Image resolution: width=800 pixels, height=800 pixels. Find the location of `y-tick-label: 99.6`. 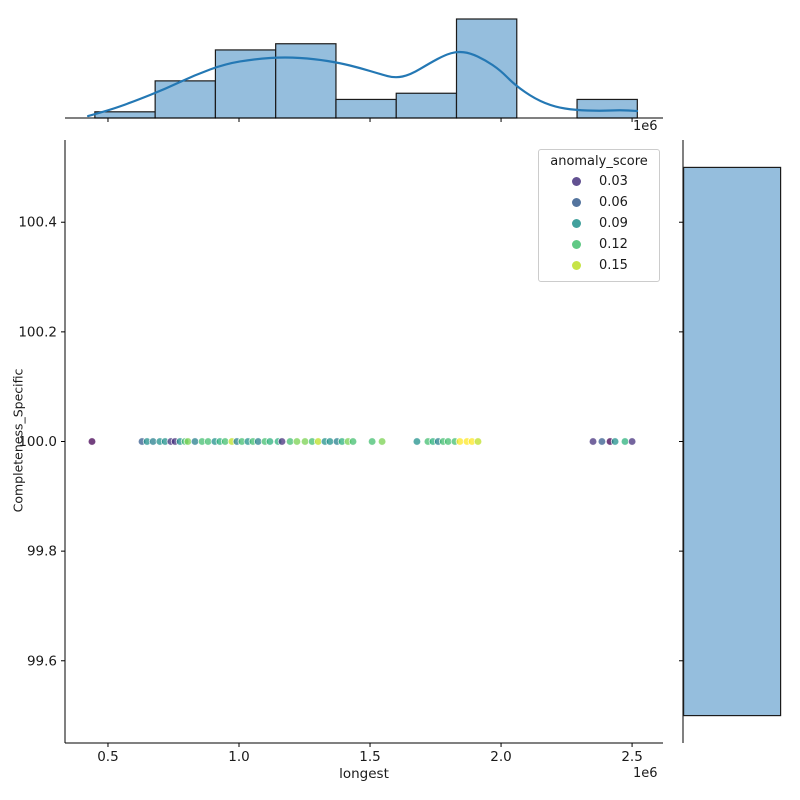

y-tick-label: 99.6 is located at coordinates (42, 661).